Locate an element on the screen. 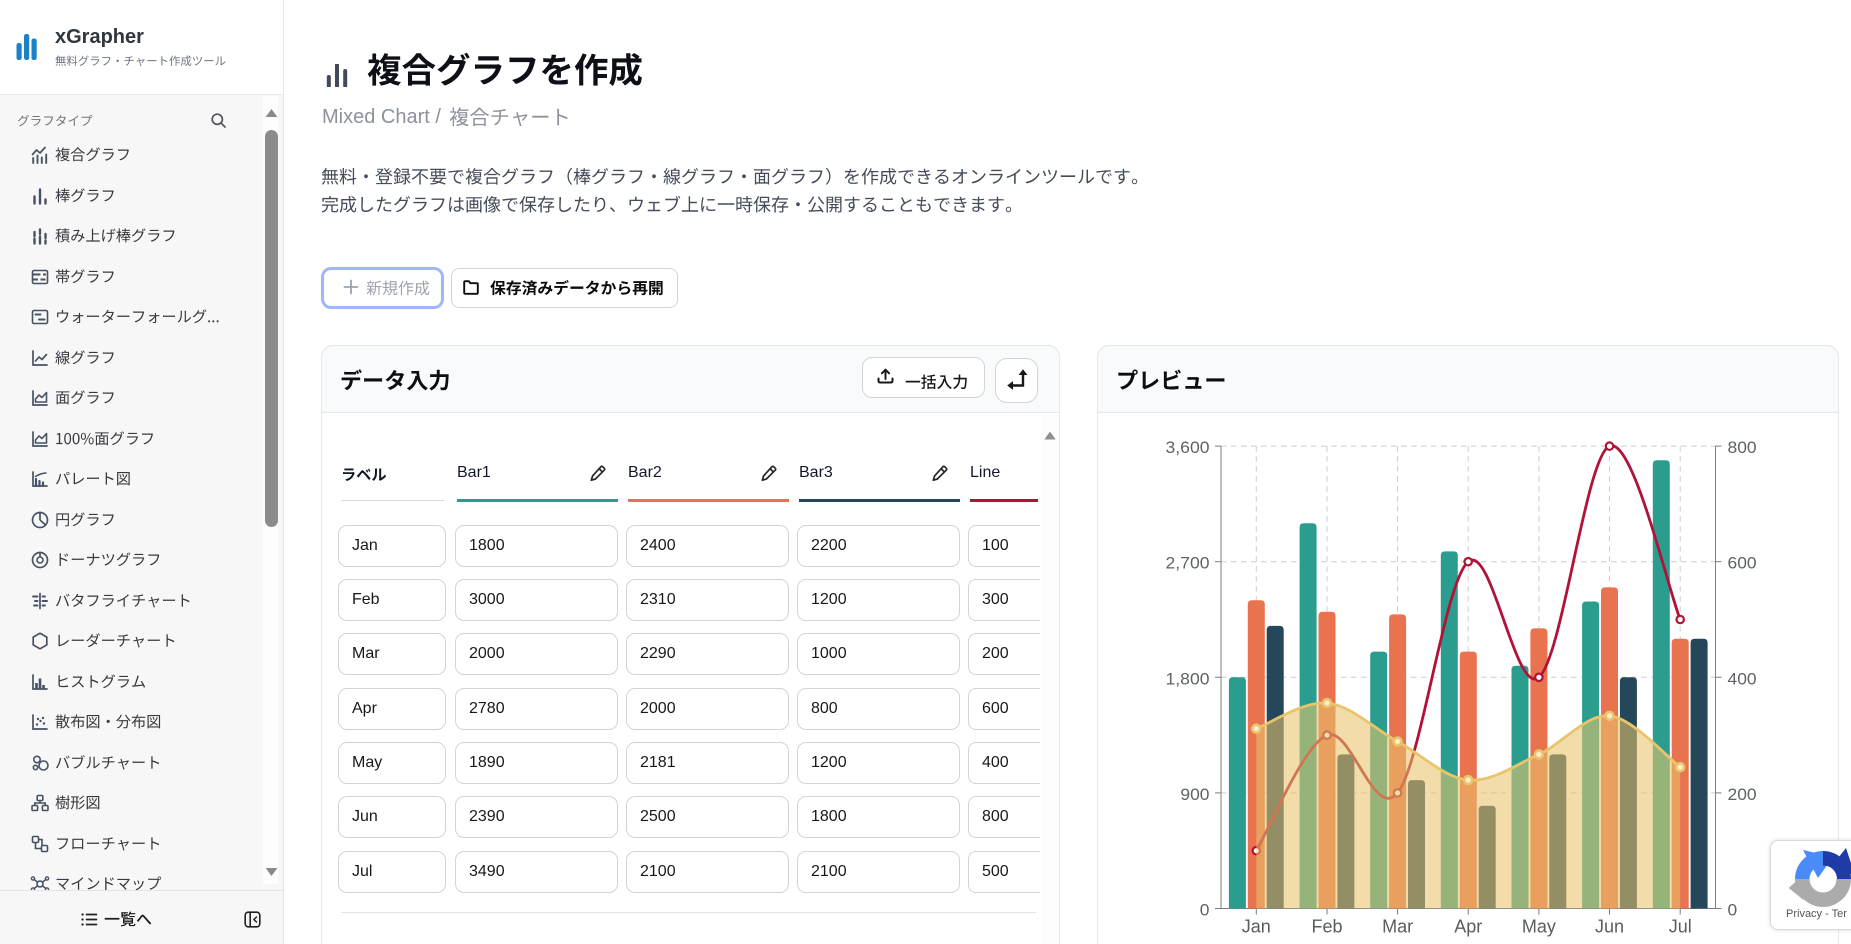  svg-text: 1,800 is located at coordinates (1188, 678).